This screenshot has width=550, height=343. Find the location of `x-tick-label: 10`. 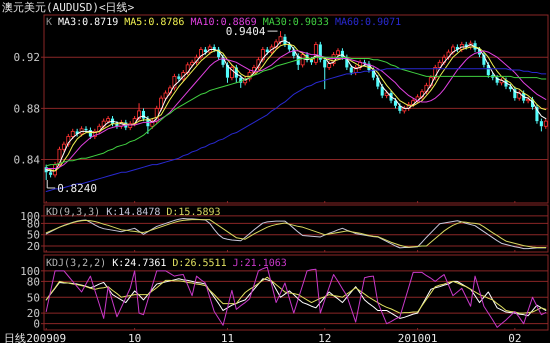

x-tick-label: 10 is located at coordinates (135, 337).